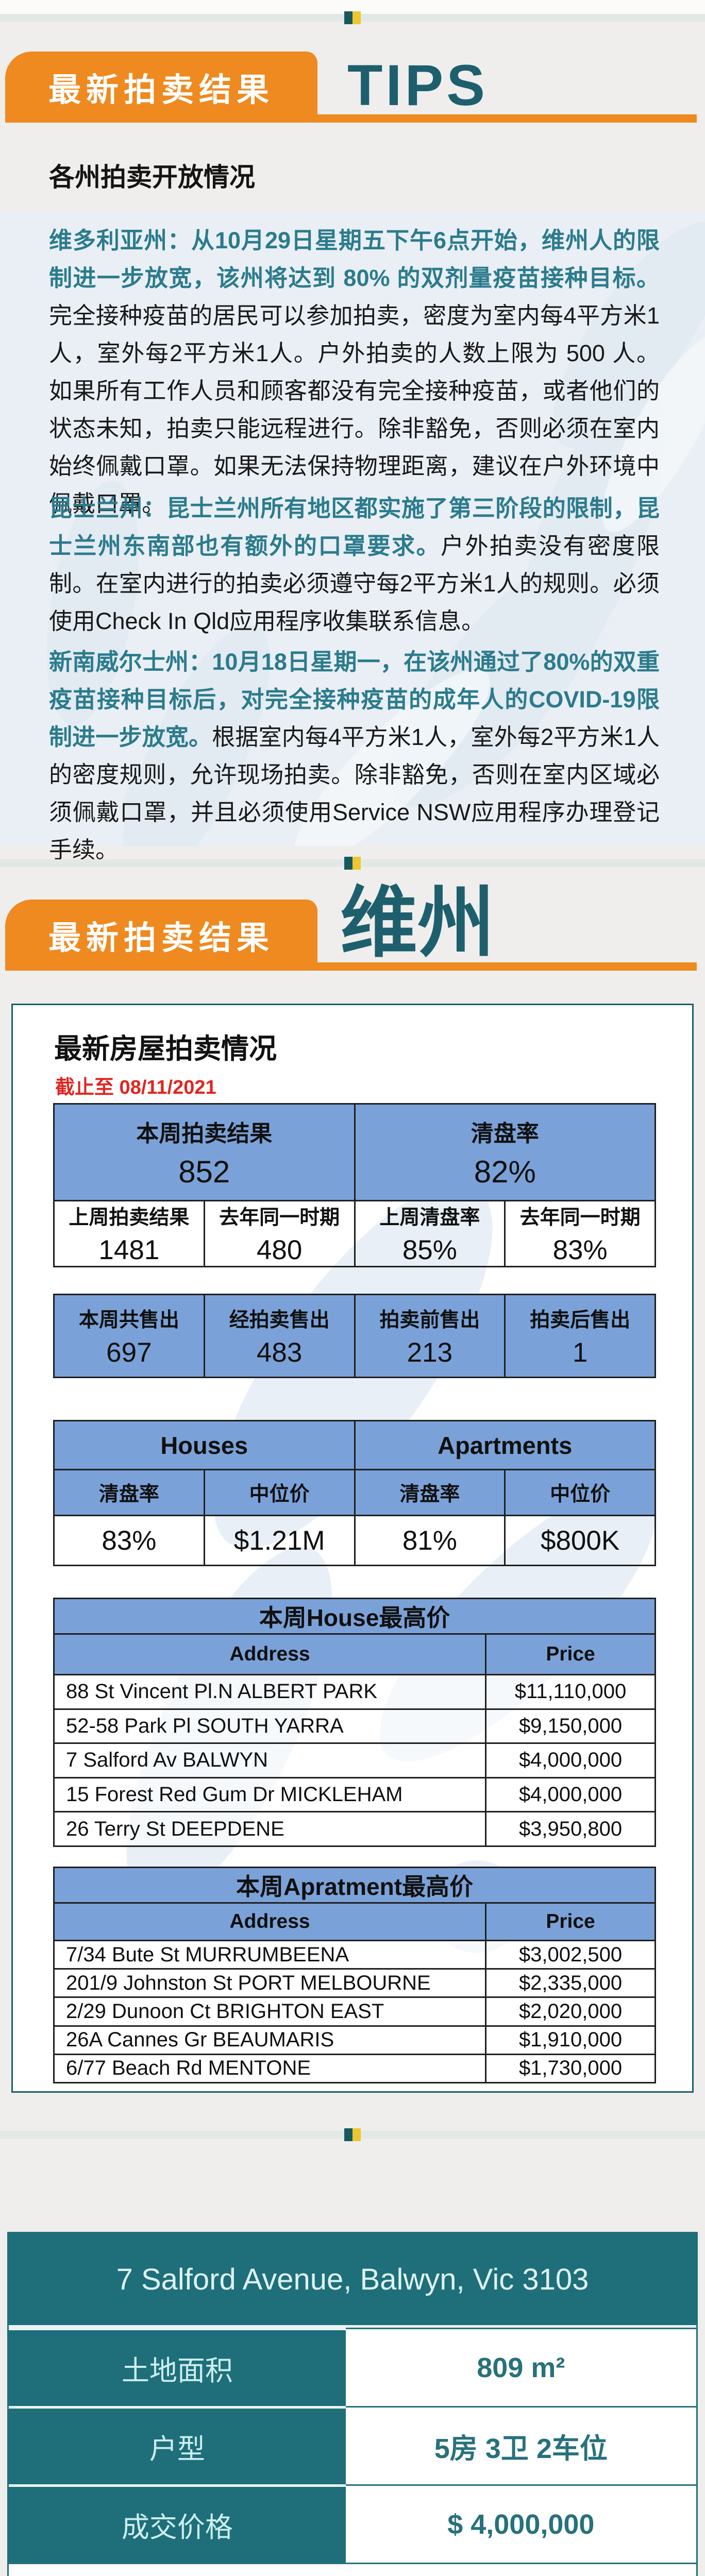  What do you see at coordinates (429, 1218) in the screenshot?
I see `stat-label: 上周清盘率` at bounding box center [429, 1218].